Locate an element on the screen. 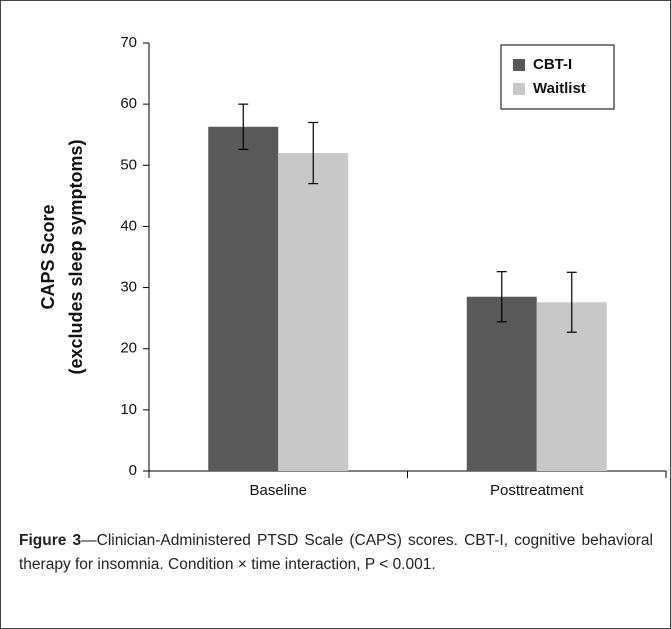  y-axis-label: (excludes sleep symptoms) is located at coordinates (76, 256).